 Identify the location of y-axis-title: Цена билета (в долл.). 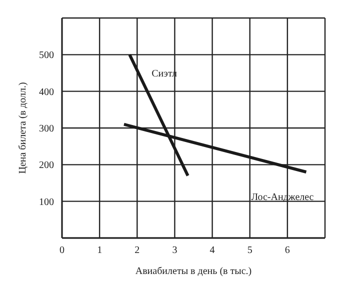
(23, 128).